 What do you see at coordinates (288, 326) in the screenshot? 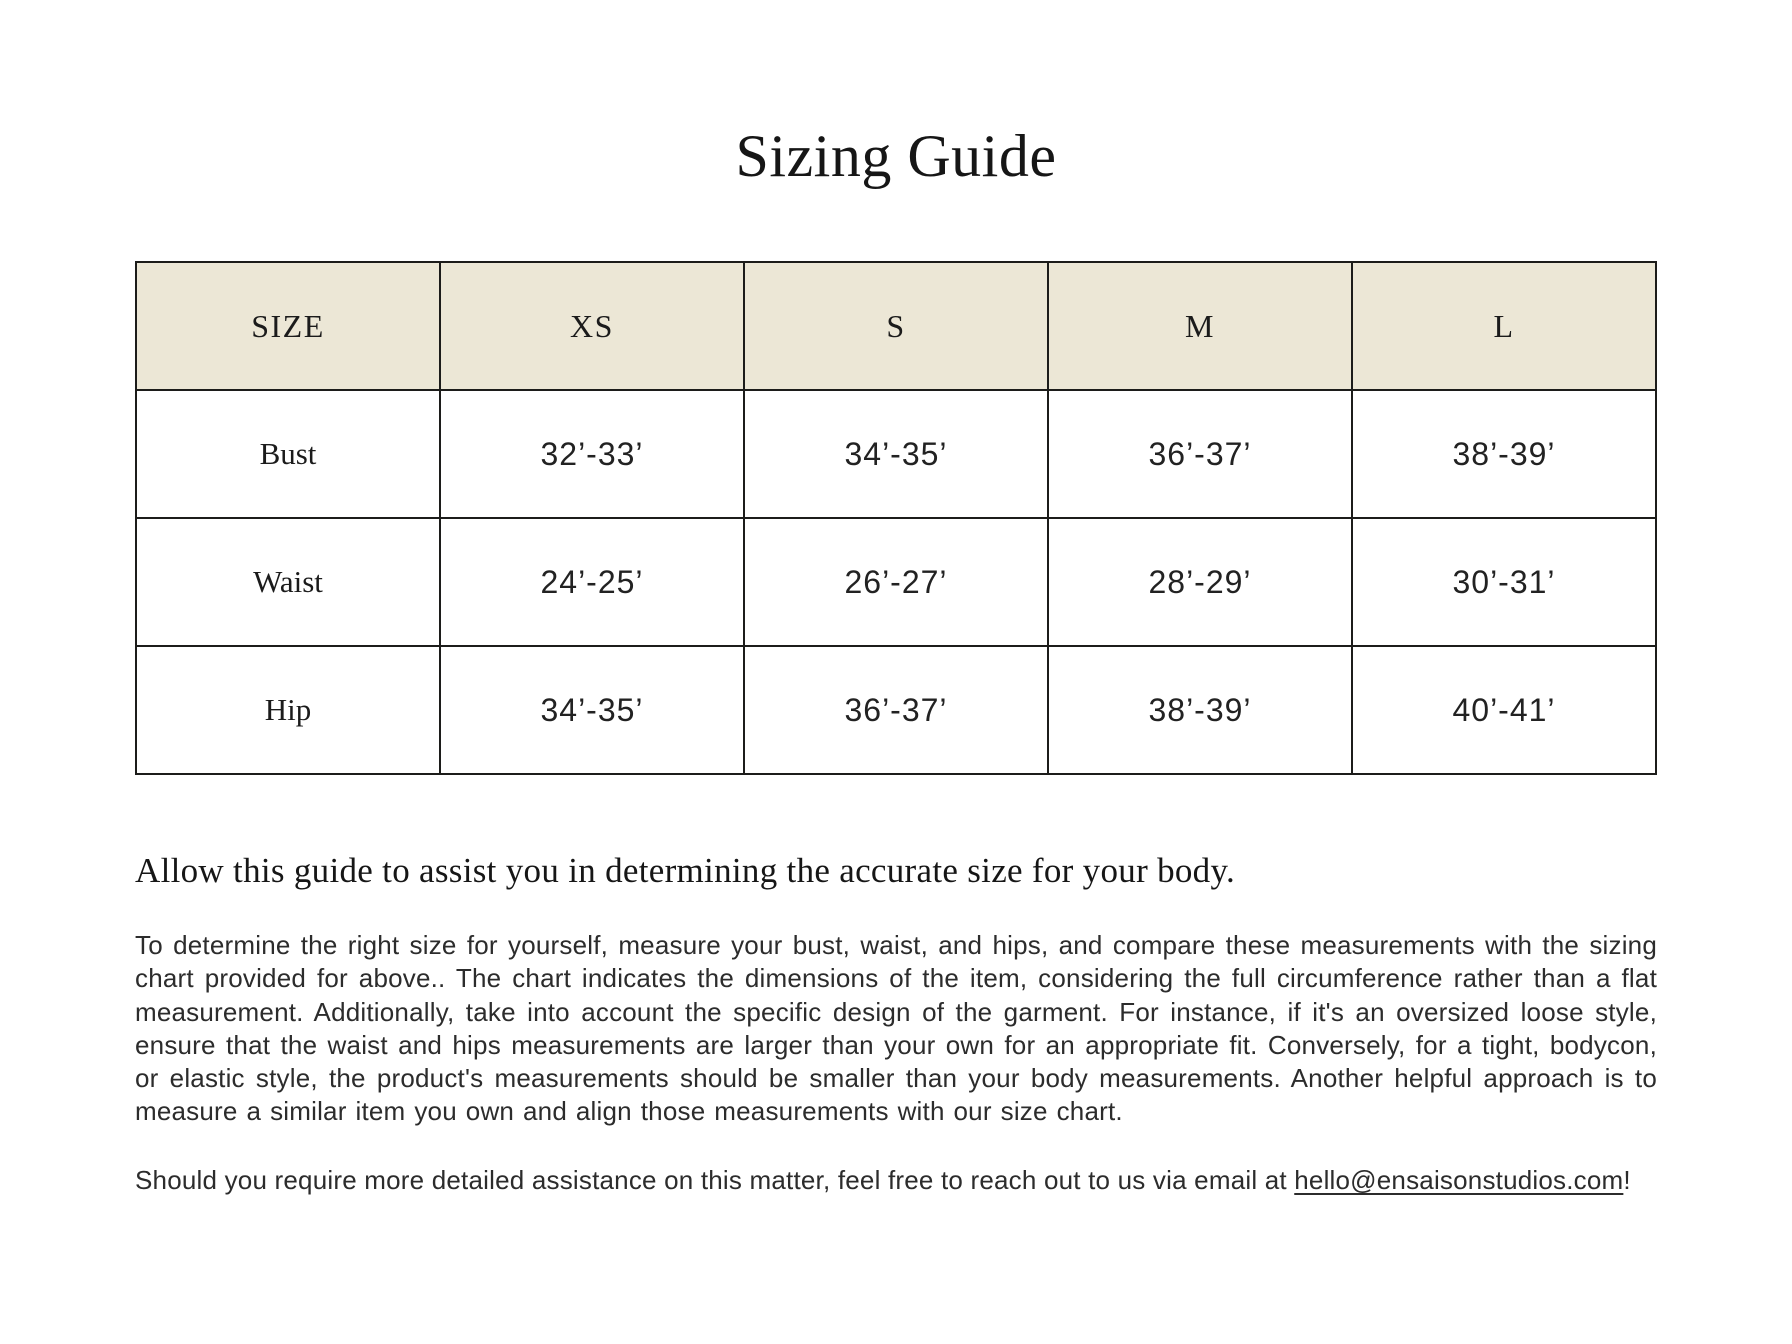
I see `header-cell-size: SIZE` at bounding box center [288, 326].